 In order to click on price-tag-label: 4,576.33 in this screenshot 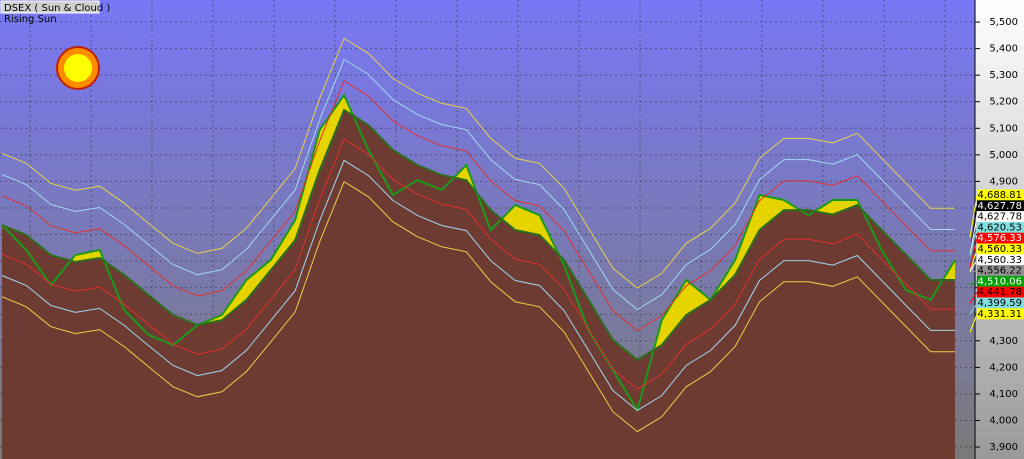, I will do `click(999, 238)`.